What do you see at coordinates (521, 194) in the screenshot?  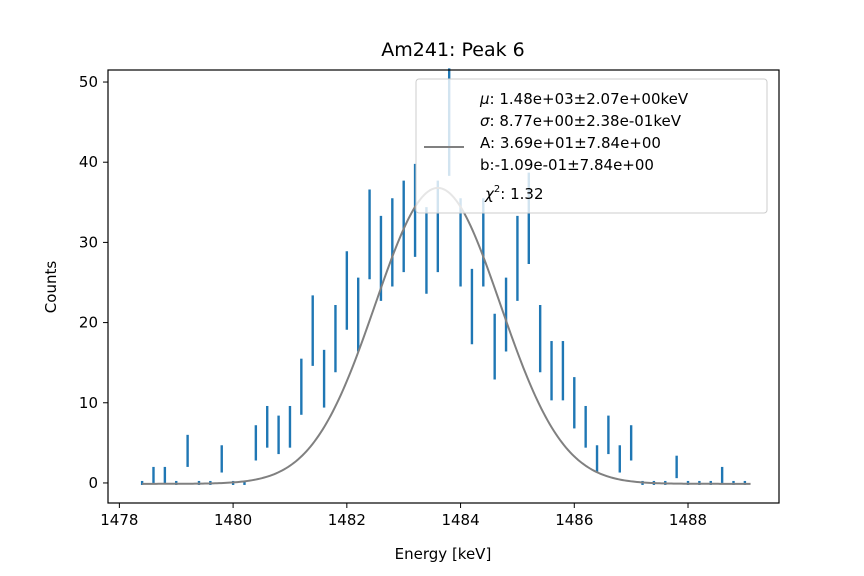 I see `legend-chi-value: : 1.32` at bounding box center [521, 194].